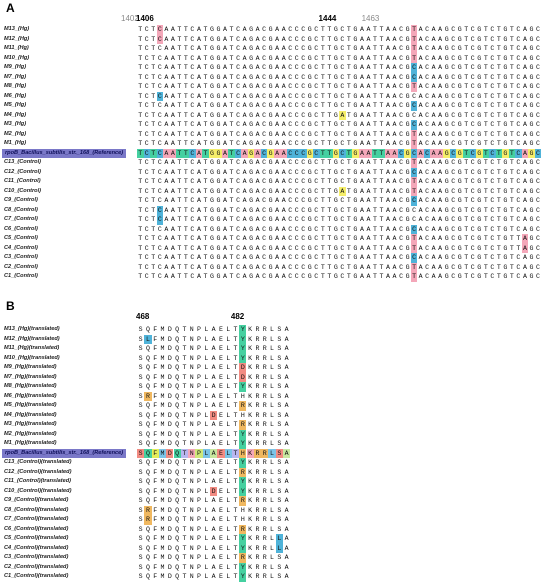  What do you see at coordinates (169, 576) in the screenshot?
I see `residue: D` at bounding box center [169, 576].